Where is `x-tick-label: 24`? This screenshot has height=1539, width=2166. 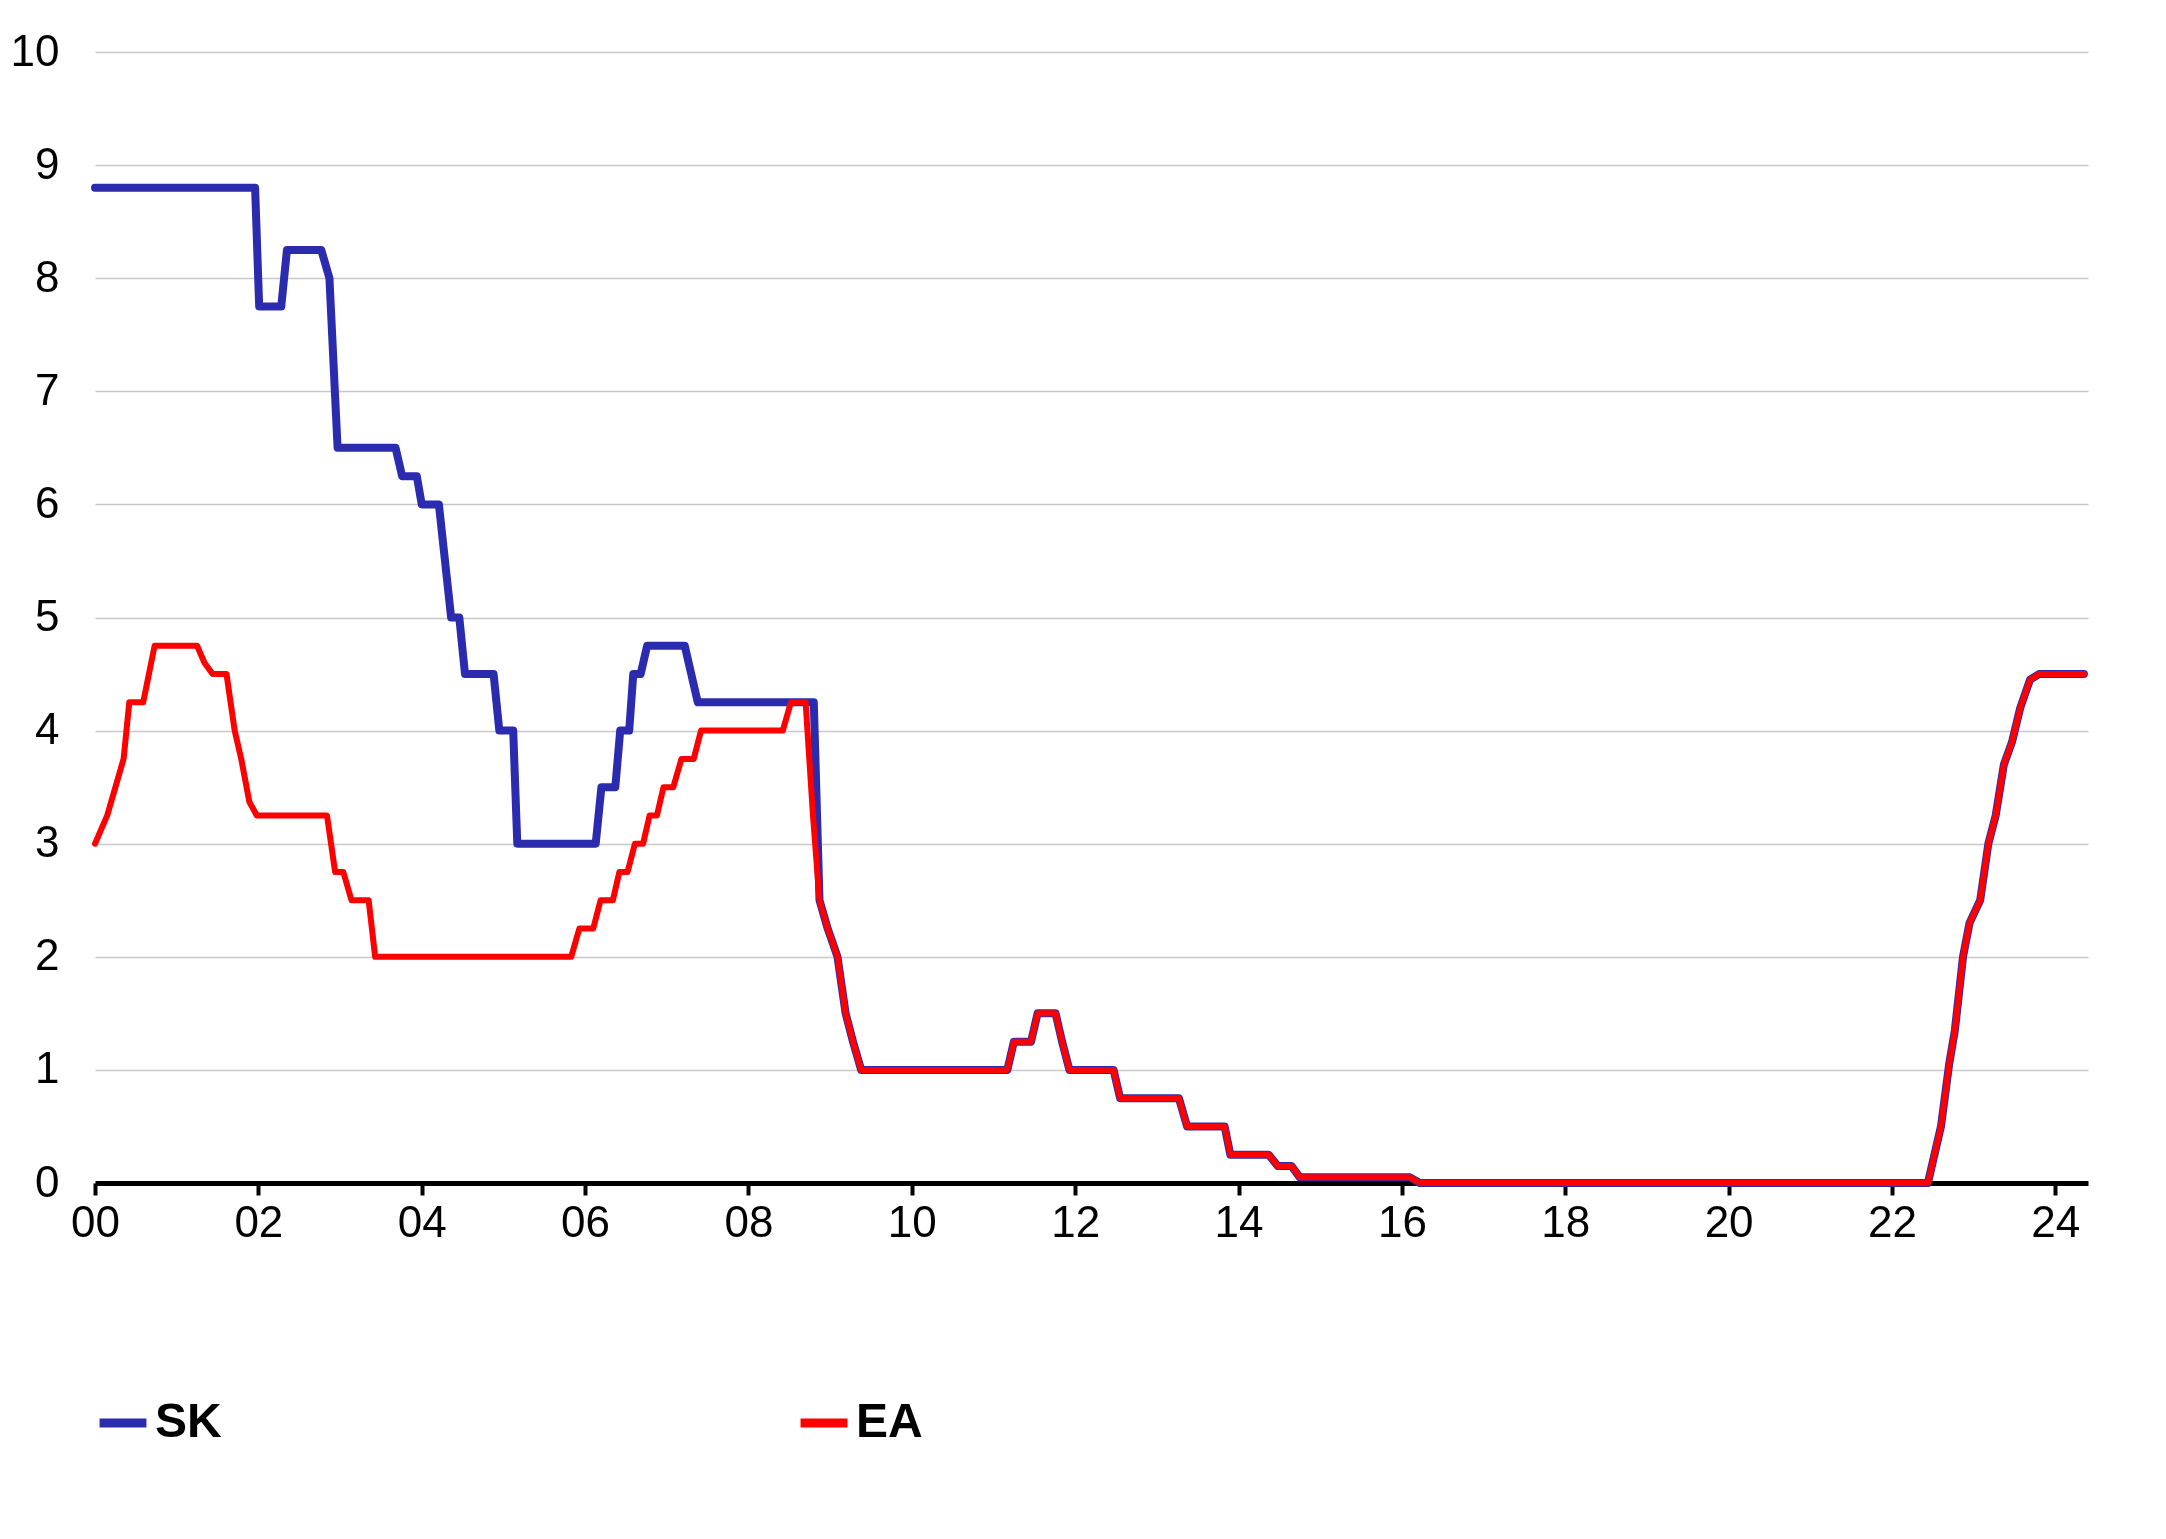
x-tick-label: 24 is located at coordinates (2056, 1221).